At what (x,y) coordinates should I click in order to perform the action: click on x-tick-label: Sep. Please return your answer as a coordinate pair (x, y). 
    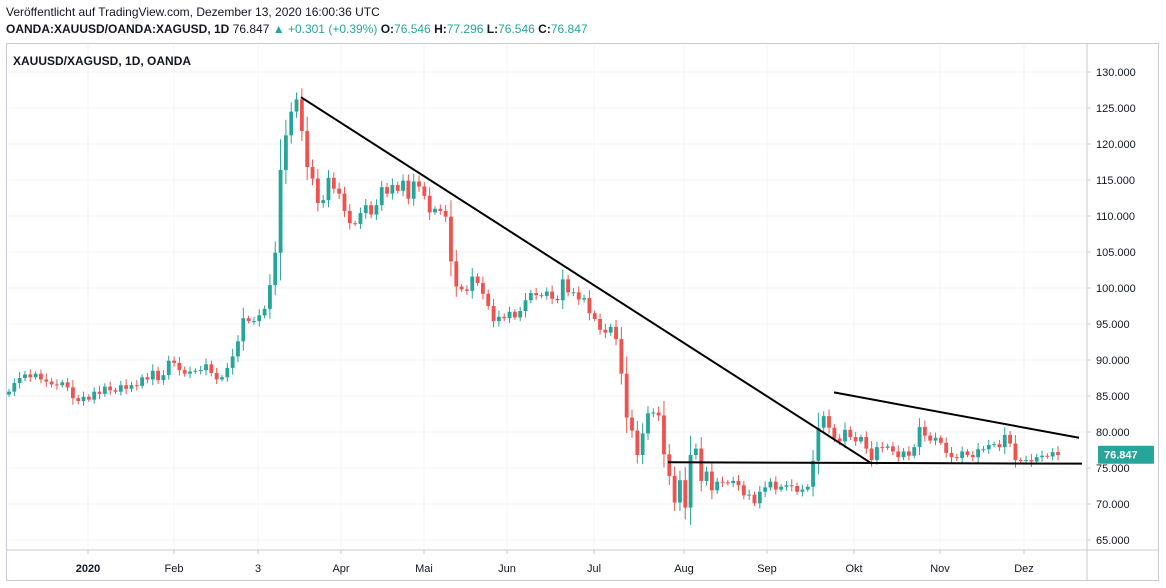
    Looking at the image, I should click on (767, 569).